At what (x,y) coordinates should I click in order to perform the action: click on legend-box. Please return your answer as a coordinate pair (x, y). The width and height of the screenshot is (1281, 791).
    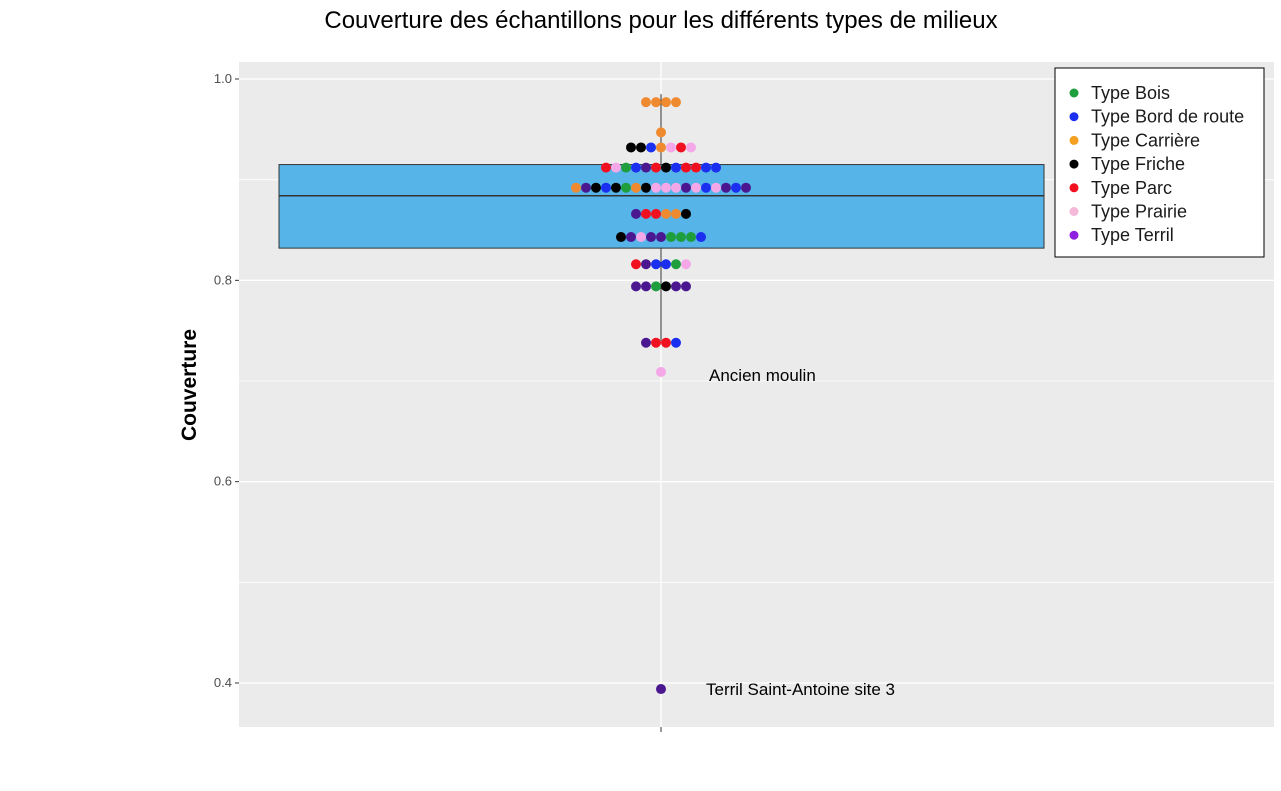
    Looking at the image, I should click on (1159, 162).